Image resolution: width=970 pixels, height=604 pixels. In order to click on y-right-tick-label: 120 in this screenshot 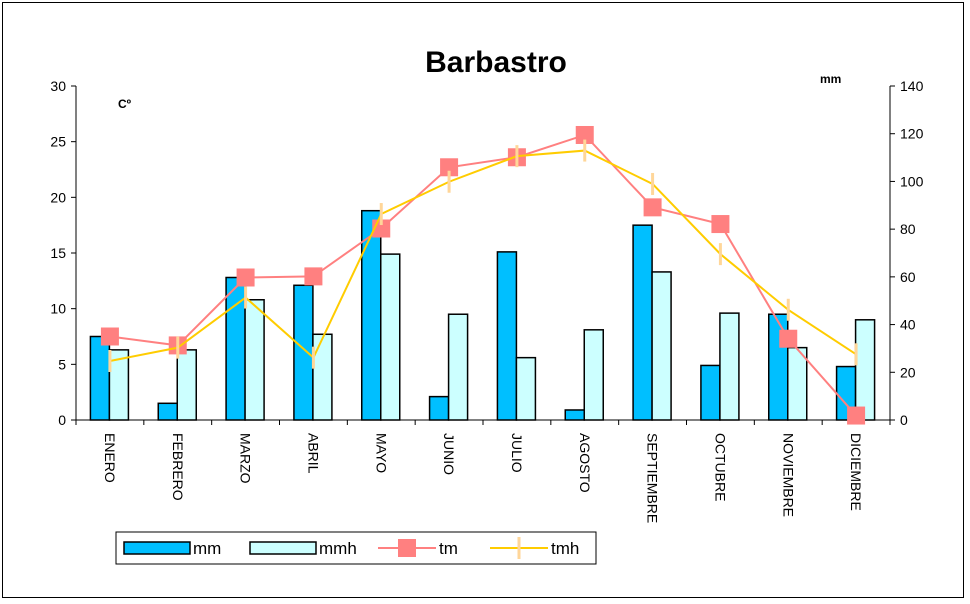, I will do `click(912, 134)`.